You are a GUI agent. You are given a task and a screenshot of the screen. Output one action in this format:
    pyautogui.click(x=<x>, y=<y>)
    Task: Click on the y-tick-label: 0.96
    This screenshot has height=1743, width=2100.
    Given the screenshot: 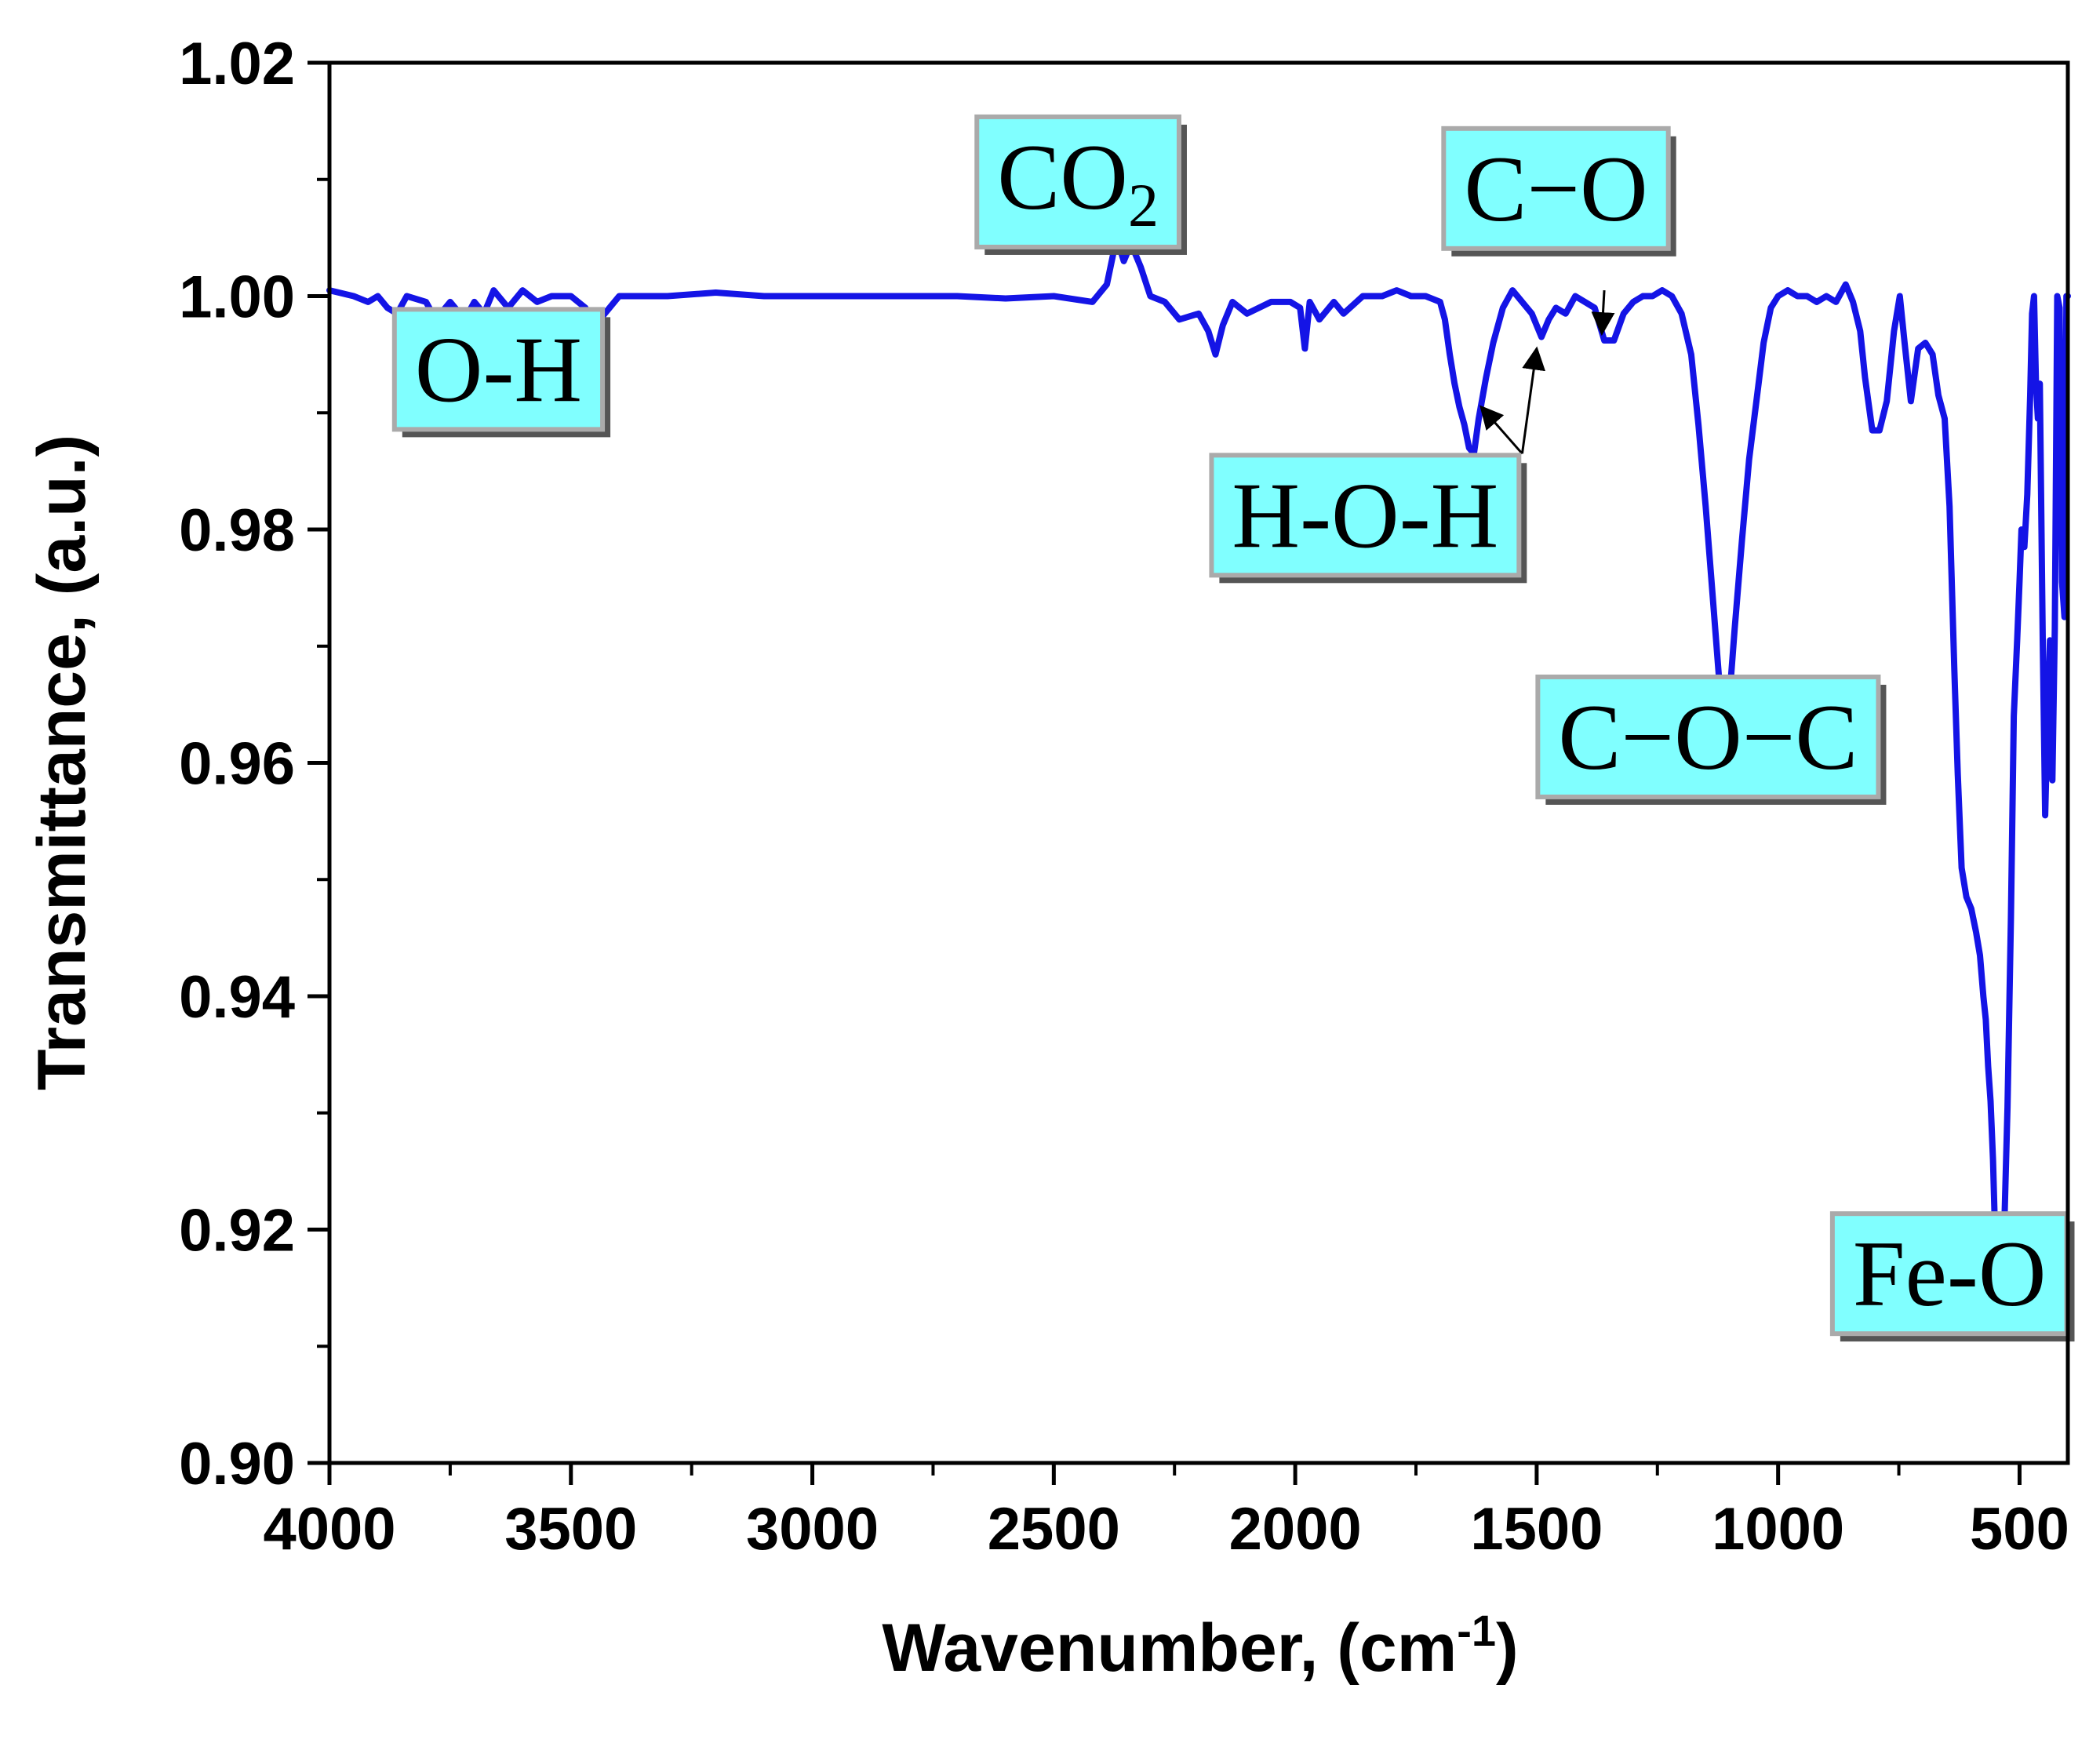 What is the action you would take?
    pyautogui.click(x=237, y=764)
    